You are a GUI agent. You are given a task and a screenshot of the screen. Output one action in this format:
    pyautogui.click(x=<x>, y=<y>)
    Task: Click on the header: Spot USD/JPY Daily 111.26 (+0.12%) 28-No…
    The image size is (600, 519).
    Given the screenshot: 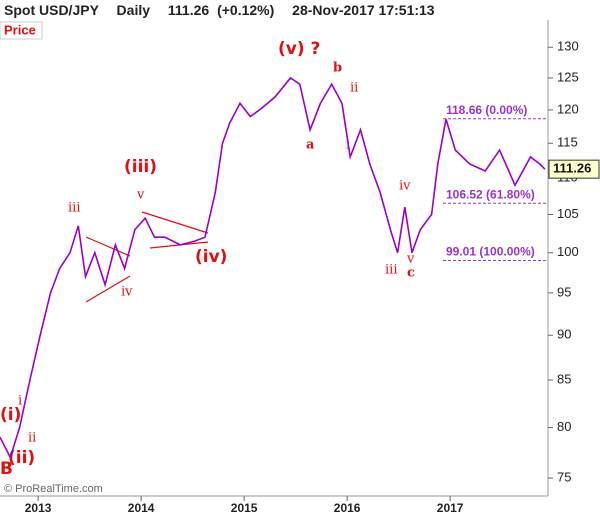 What is the action you would take?
    pyautogui.click(x=219, y=10)
    